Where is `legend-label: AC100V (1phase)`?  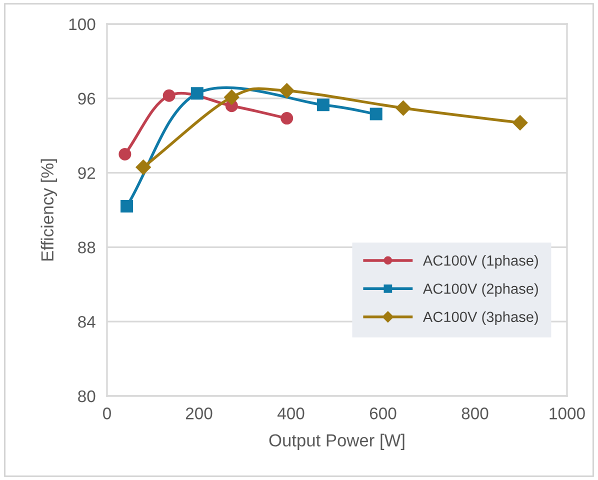
legend-label: AC100V (1phase) is located at coordinates (480, 262).